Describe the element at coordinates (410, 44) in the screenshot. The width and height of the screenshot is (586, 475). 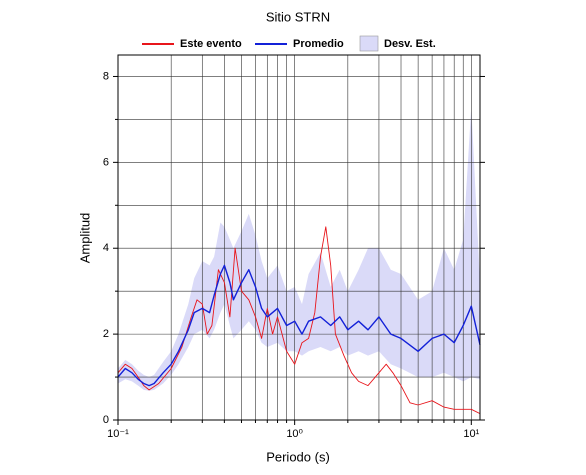
I see `legend-label: Desv. Est.` at that location.